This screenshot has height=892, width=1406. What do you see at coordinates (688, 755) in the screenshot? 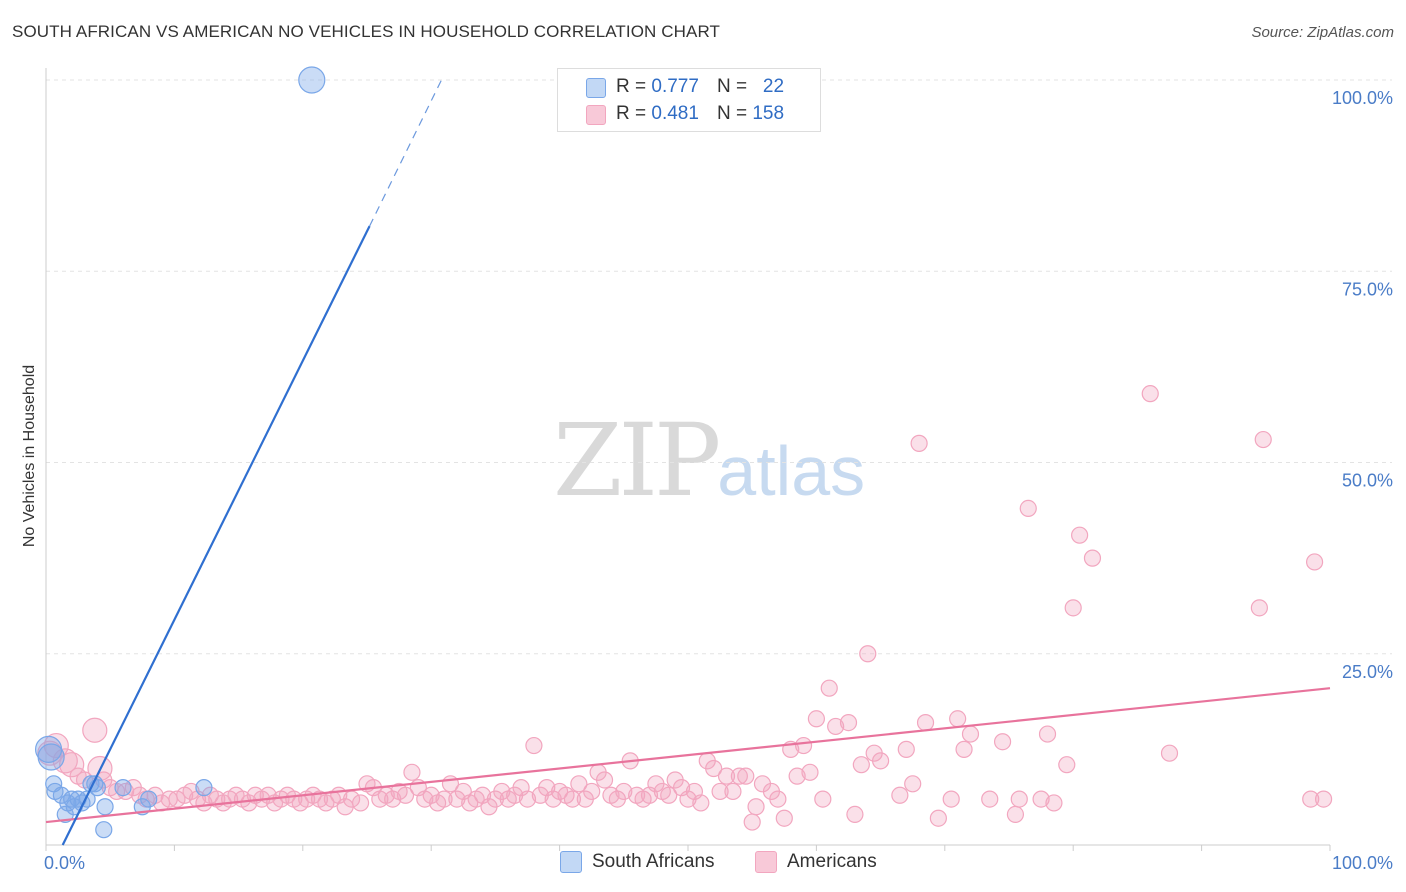
I see `americans-trend-line` at bounding box center [688, 755].